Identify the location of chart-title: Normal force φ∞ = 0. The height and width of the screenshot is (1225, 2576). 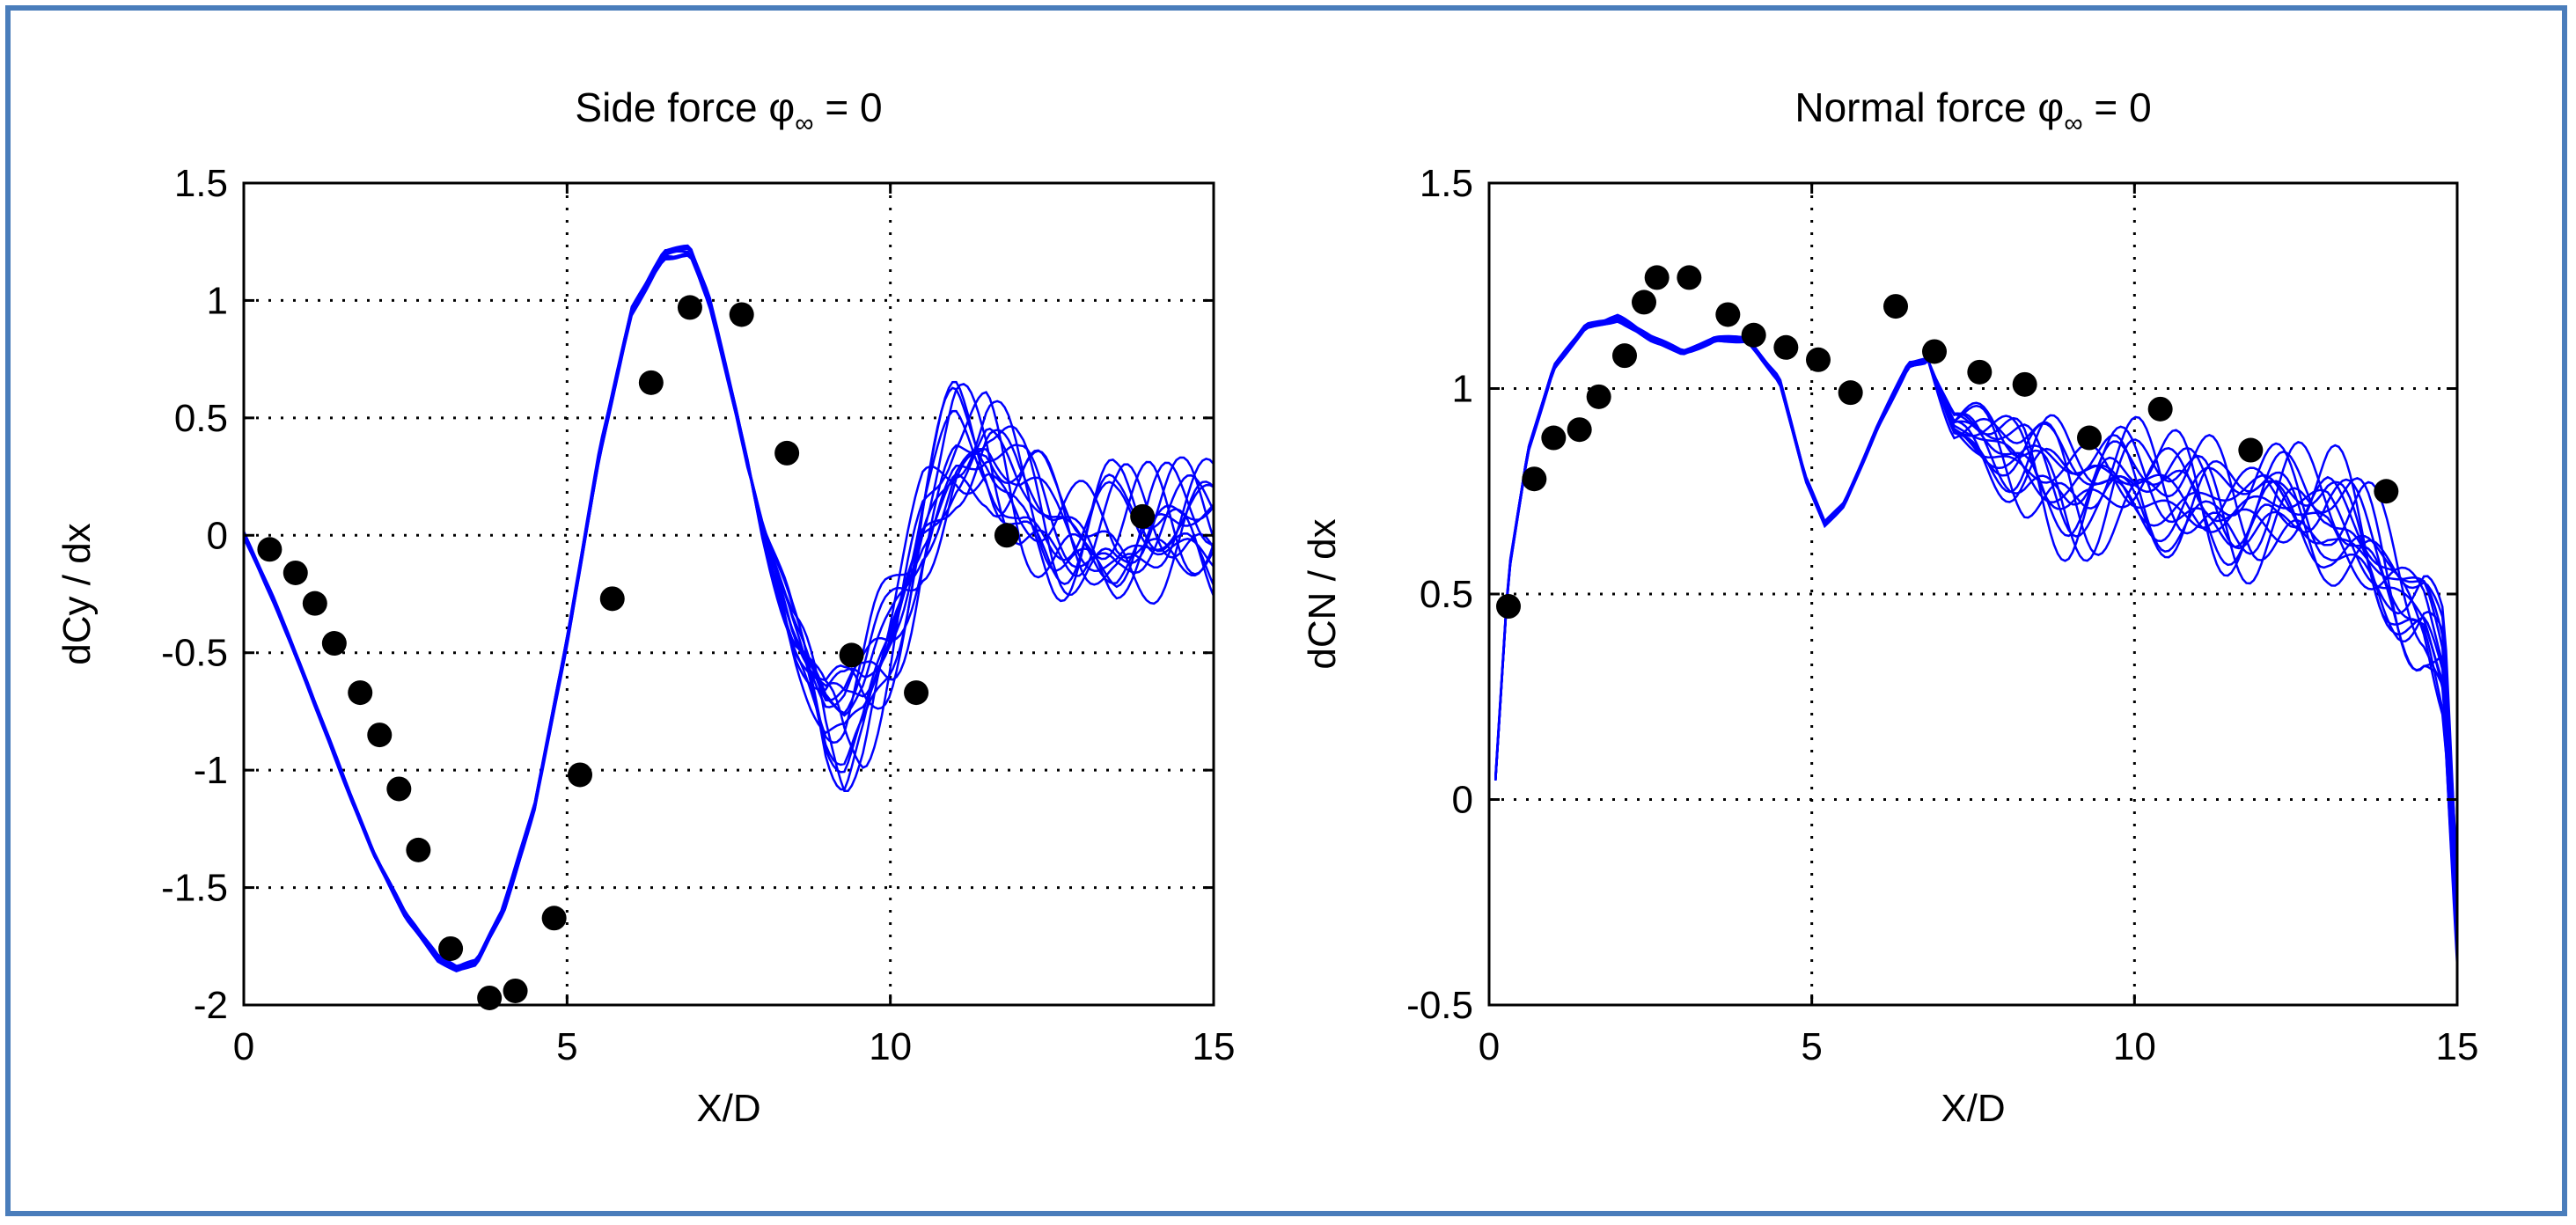
(1972, 111).